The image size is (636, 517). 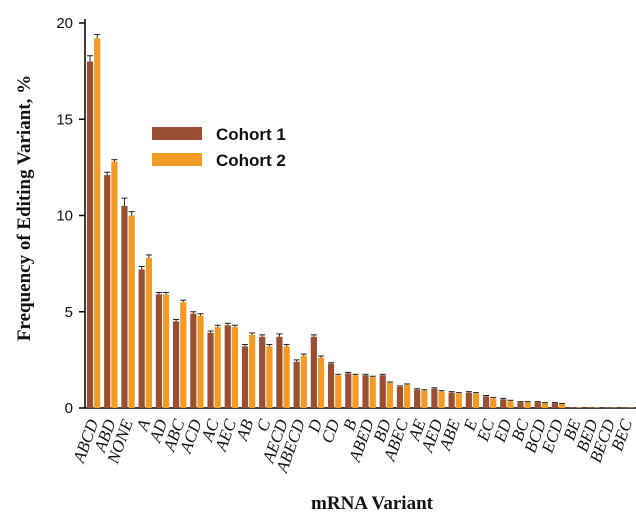 I want to click on y-tick-label: 15, so click(x=64, y=119).